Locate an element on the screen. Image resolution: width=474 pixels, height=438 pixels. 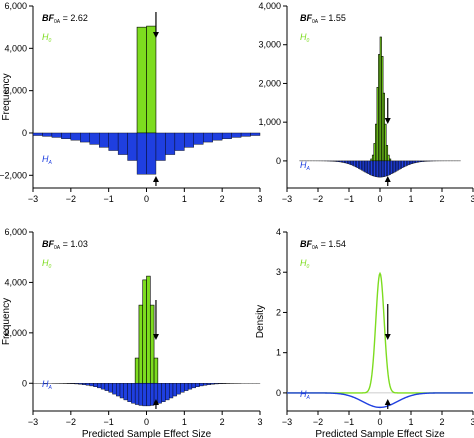
x-tick-label: 1 is located at coordinates (184, 199).